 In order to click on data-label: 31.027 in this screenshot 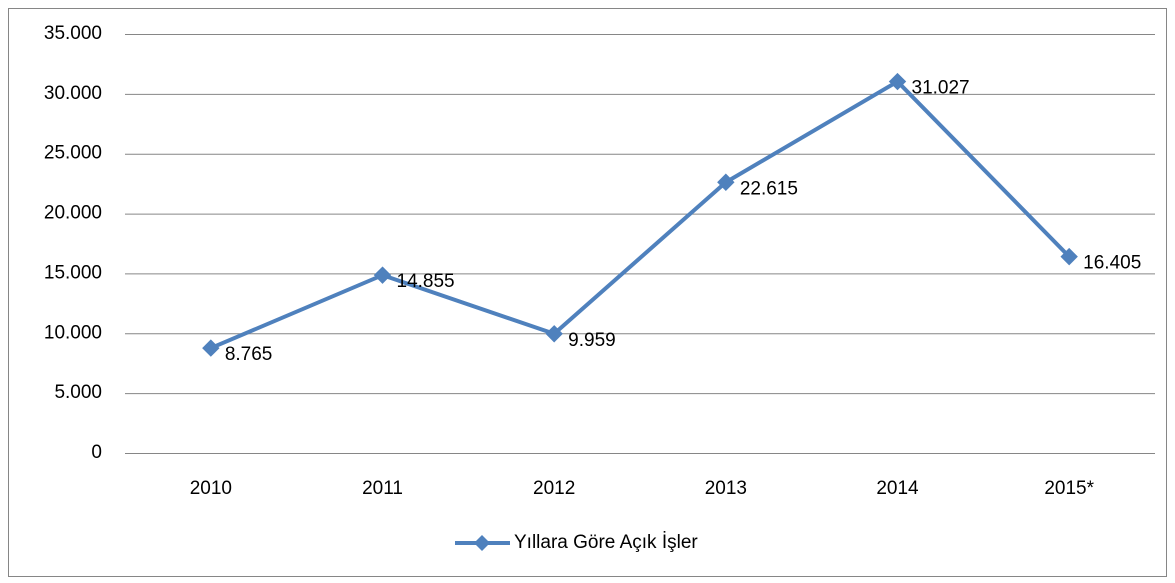, I will do `click(941, 88)`.